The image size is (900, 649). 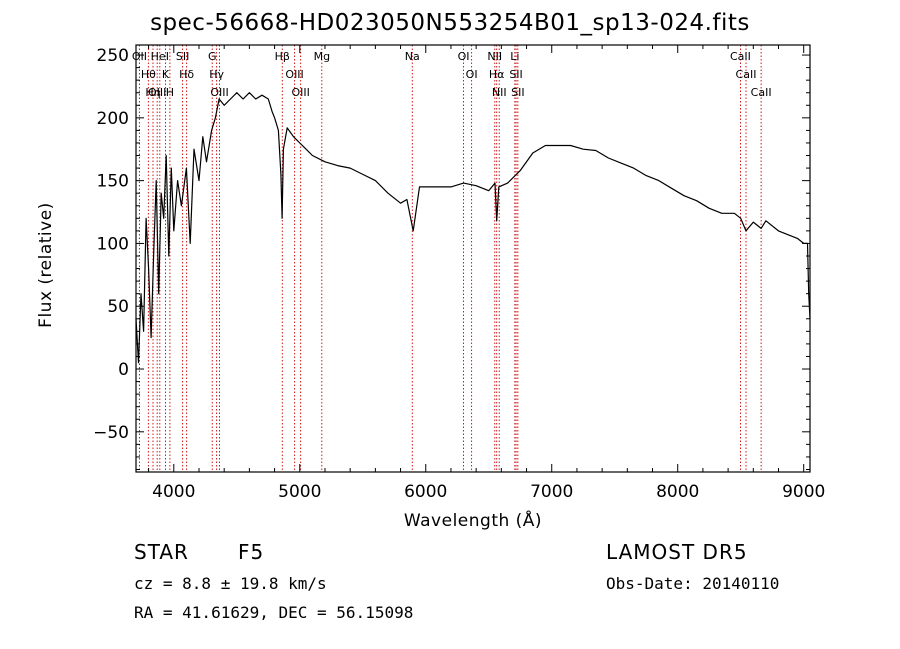 What do you see at coordinates (186, 74) in the screenshot?
I see `spectral-line-label-7: Hδ` at bounding box center [186, 74].